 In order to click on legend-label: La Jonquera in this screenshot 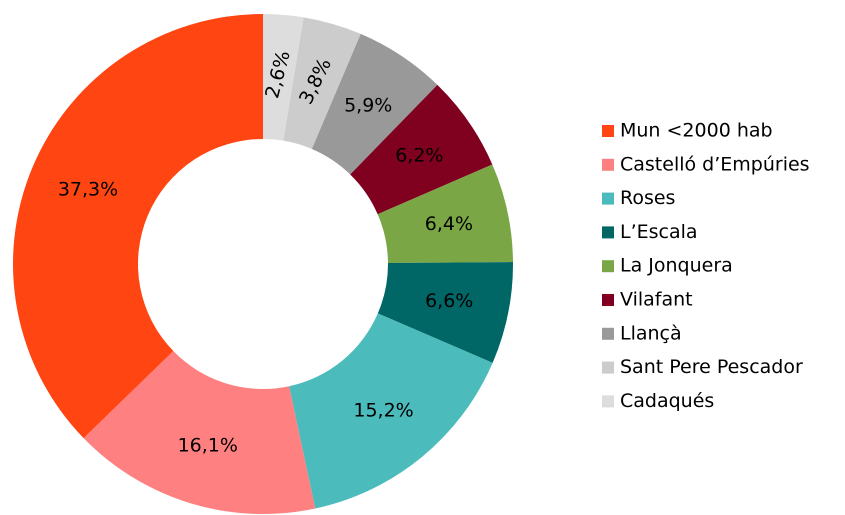, I will do `click(676, 266)`.